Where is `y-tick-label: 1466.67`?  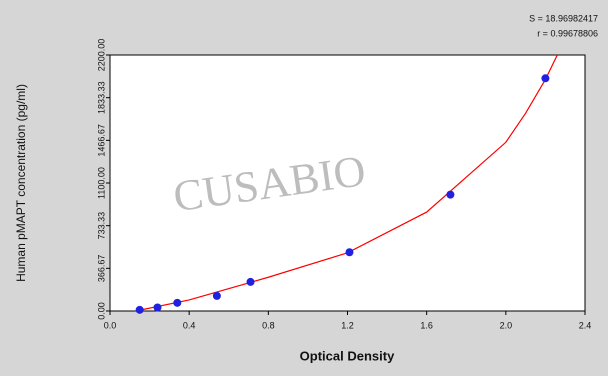
y-tick-label: 1466.67 is located at coordinates (101, 140).